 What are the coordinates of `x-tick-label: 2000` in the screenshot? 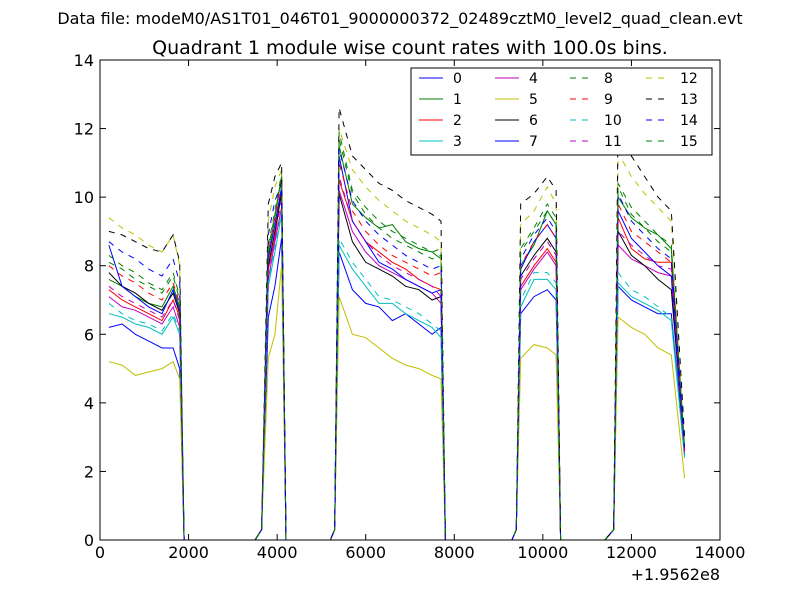 It's located at (188, 552).